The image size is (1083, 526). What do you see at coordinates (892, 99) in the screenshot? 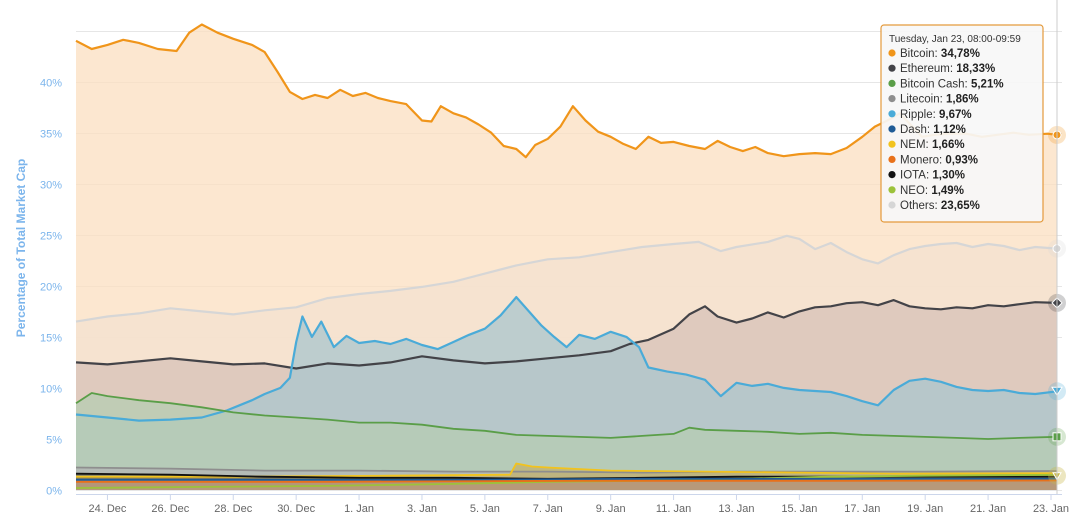
I see `tooltip-dot-litecoin` at bounding box center [892, 99].